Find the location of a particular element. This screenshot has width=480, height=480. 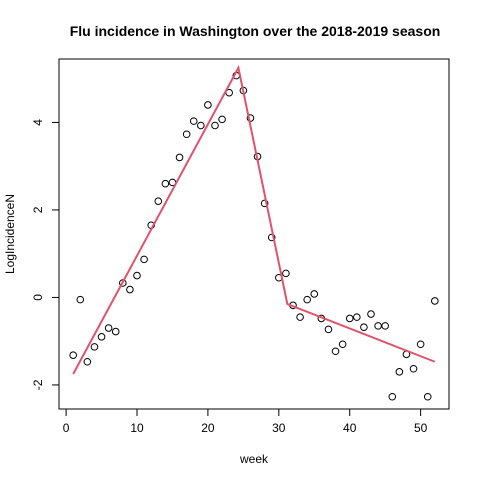

y-tick-label: 2 is located at coordinates (38, 209).